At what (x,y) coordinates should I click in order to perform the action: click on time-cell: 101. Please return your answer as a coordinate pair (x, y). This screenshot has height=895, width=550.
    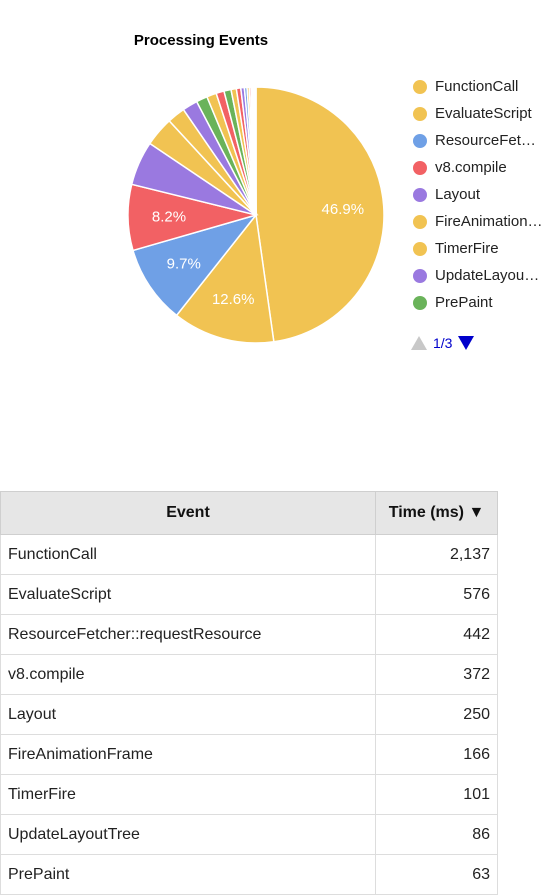
    Looking at the image, I should click on (437, 795).